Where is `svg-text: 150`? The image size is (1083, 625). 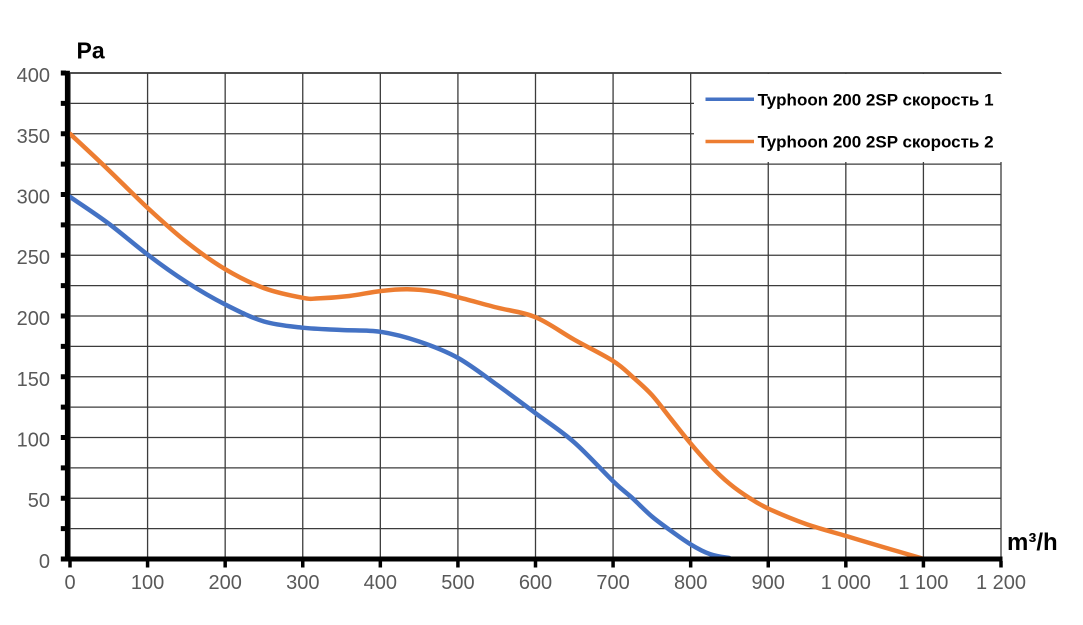 svg-text: 150 is located at coordinates (33, 380).